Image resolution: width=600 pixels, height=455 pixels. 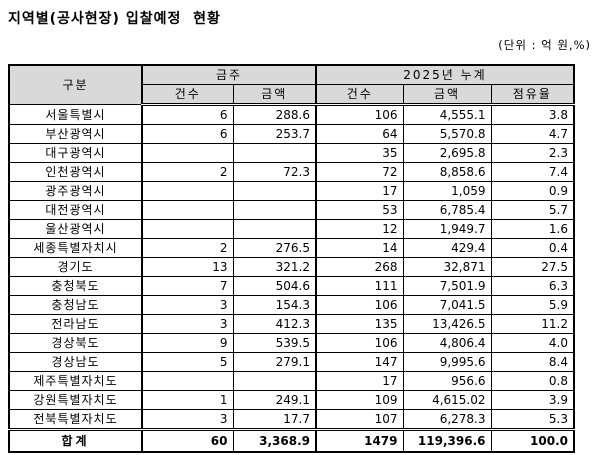 I want to click on region-cell: 전라남도, so click(x=75, y=324).